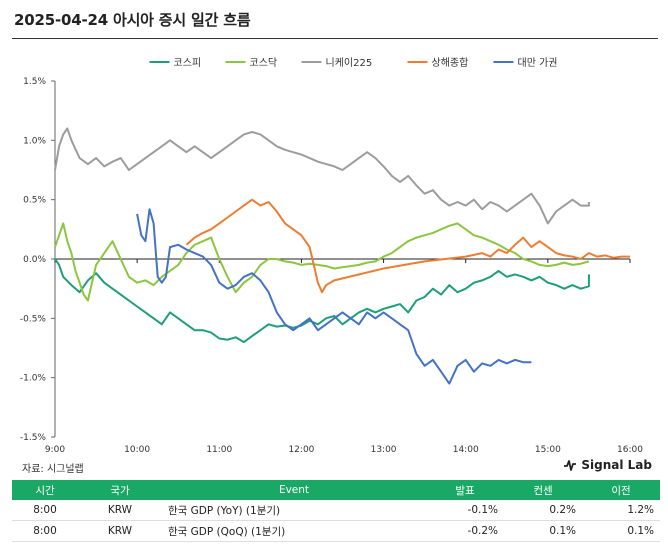 The height and width of the screenshot is (558, 668). What do you see at coordinates (465, 490) in the screenshot?
I see `header-actual: 발표` at bounding box center [465, 490].